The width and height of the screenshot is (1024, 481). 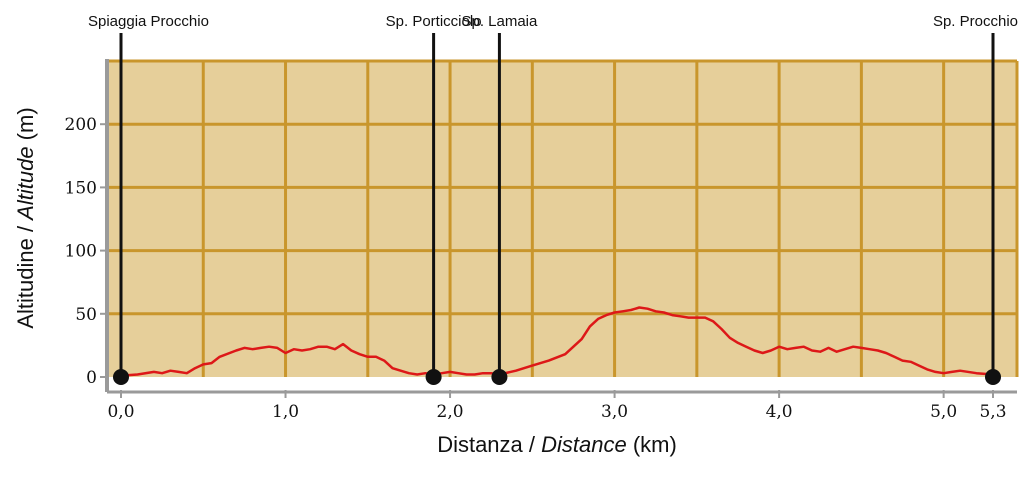 I want to click on y-axis-title: Altitudine / Altitude (m), so click(x=25, y=217).